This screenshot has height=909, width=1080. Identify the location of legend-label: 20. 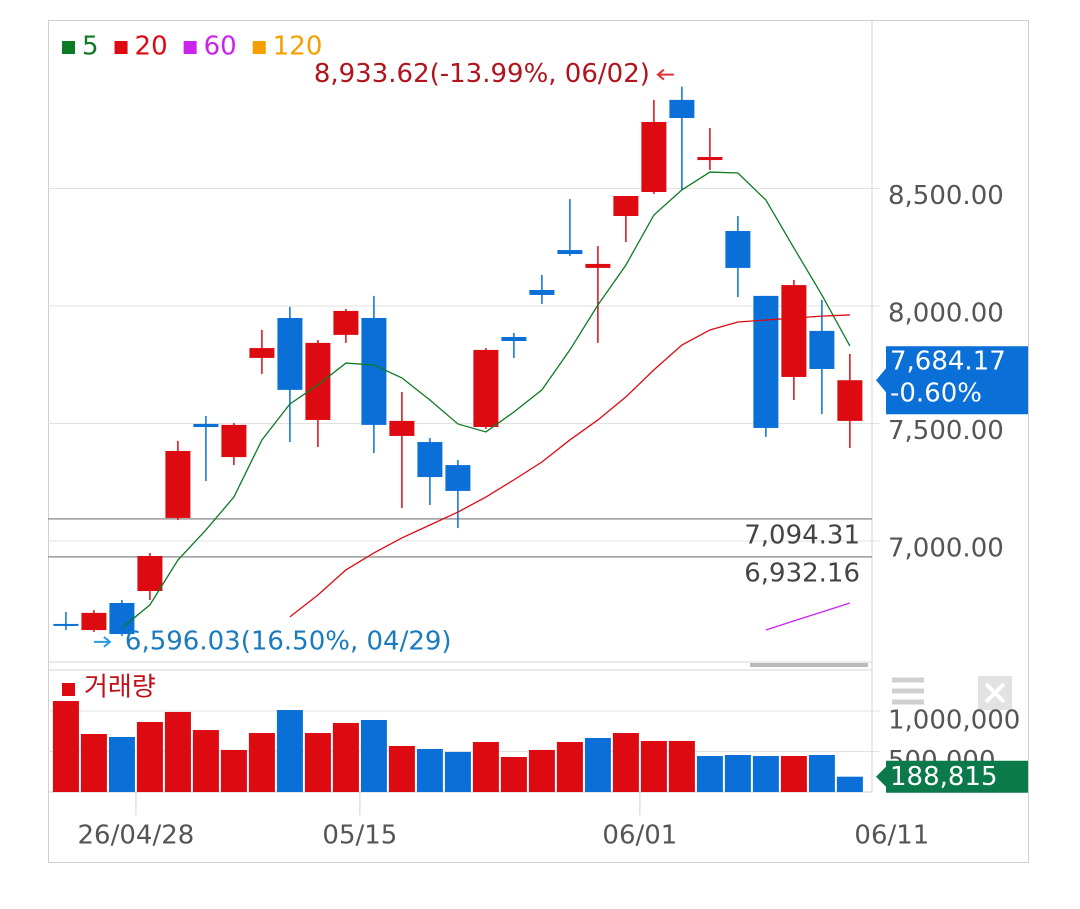
(151, 47).